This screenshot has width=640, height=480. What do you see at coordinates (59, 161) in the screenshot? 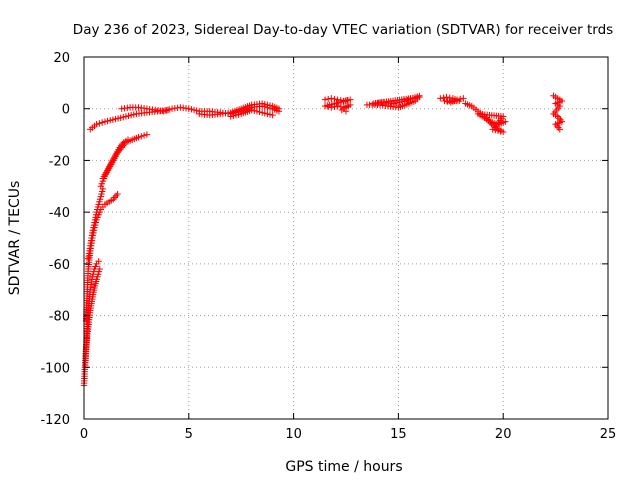
I see `y-tick-label: -20` at bounding box center [59, 161].